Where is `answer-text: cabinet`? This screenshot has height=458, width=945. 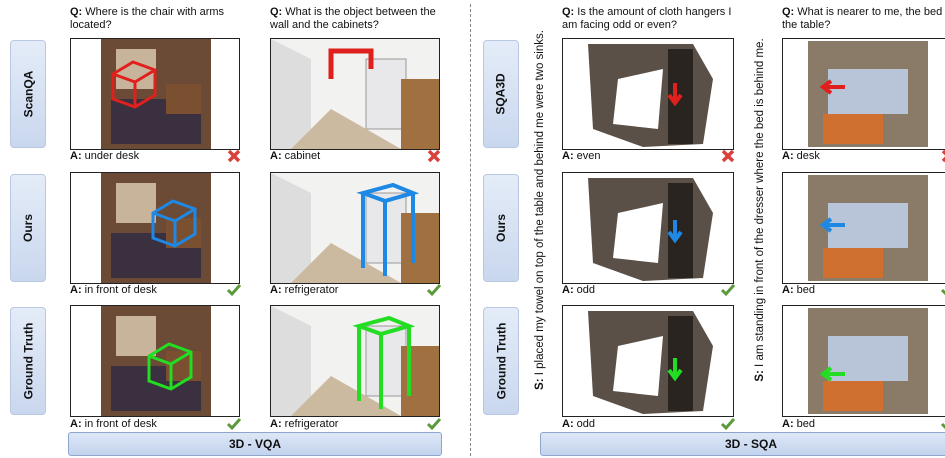
answer-text: cabinet is located at coordinates (302, 156).